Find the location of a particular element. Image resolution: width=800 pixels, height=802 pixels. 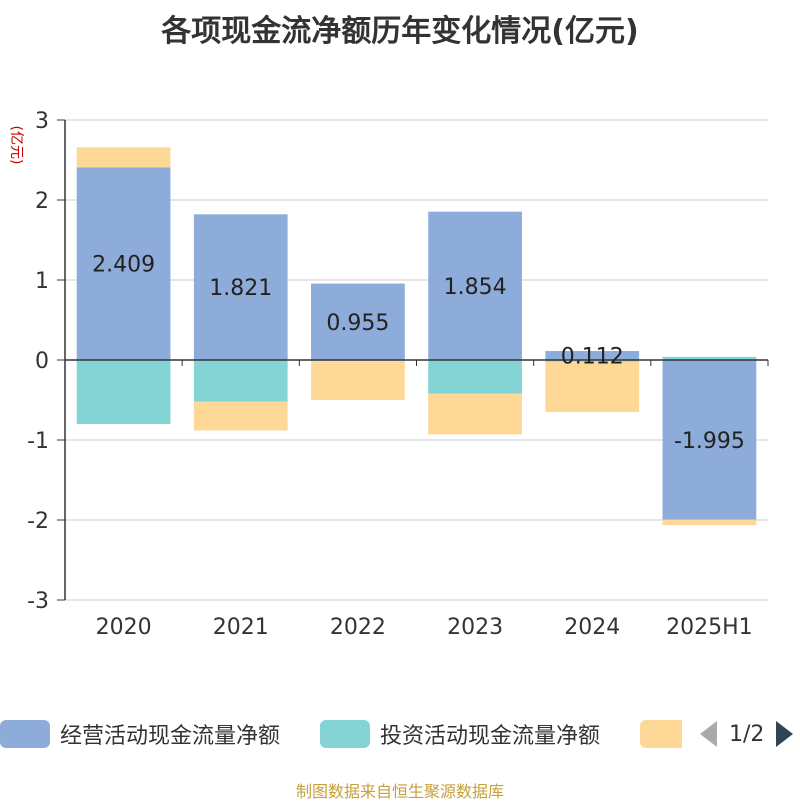

y-tick-label: -3 is located at coordinates (38, 601).